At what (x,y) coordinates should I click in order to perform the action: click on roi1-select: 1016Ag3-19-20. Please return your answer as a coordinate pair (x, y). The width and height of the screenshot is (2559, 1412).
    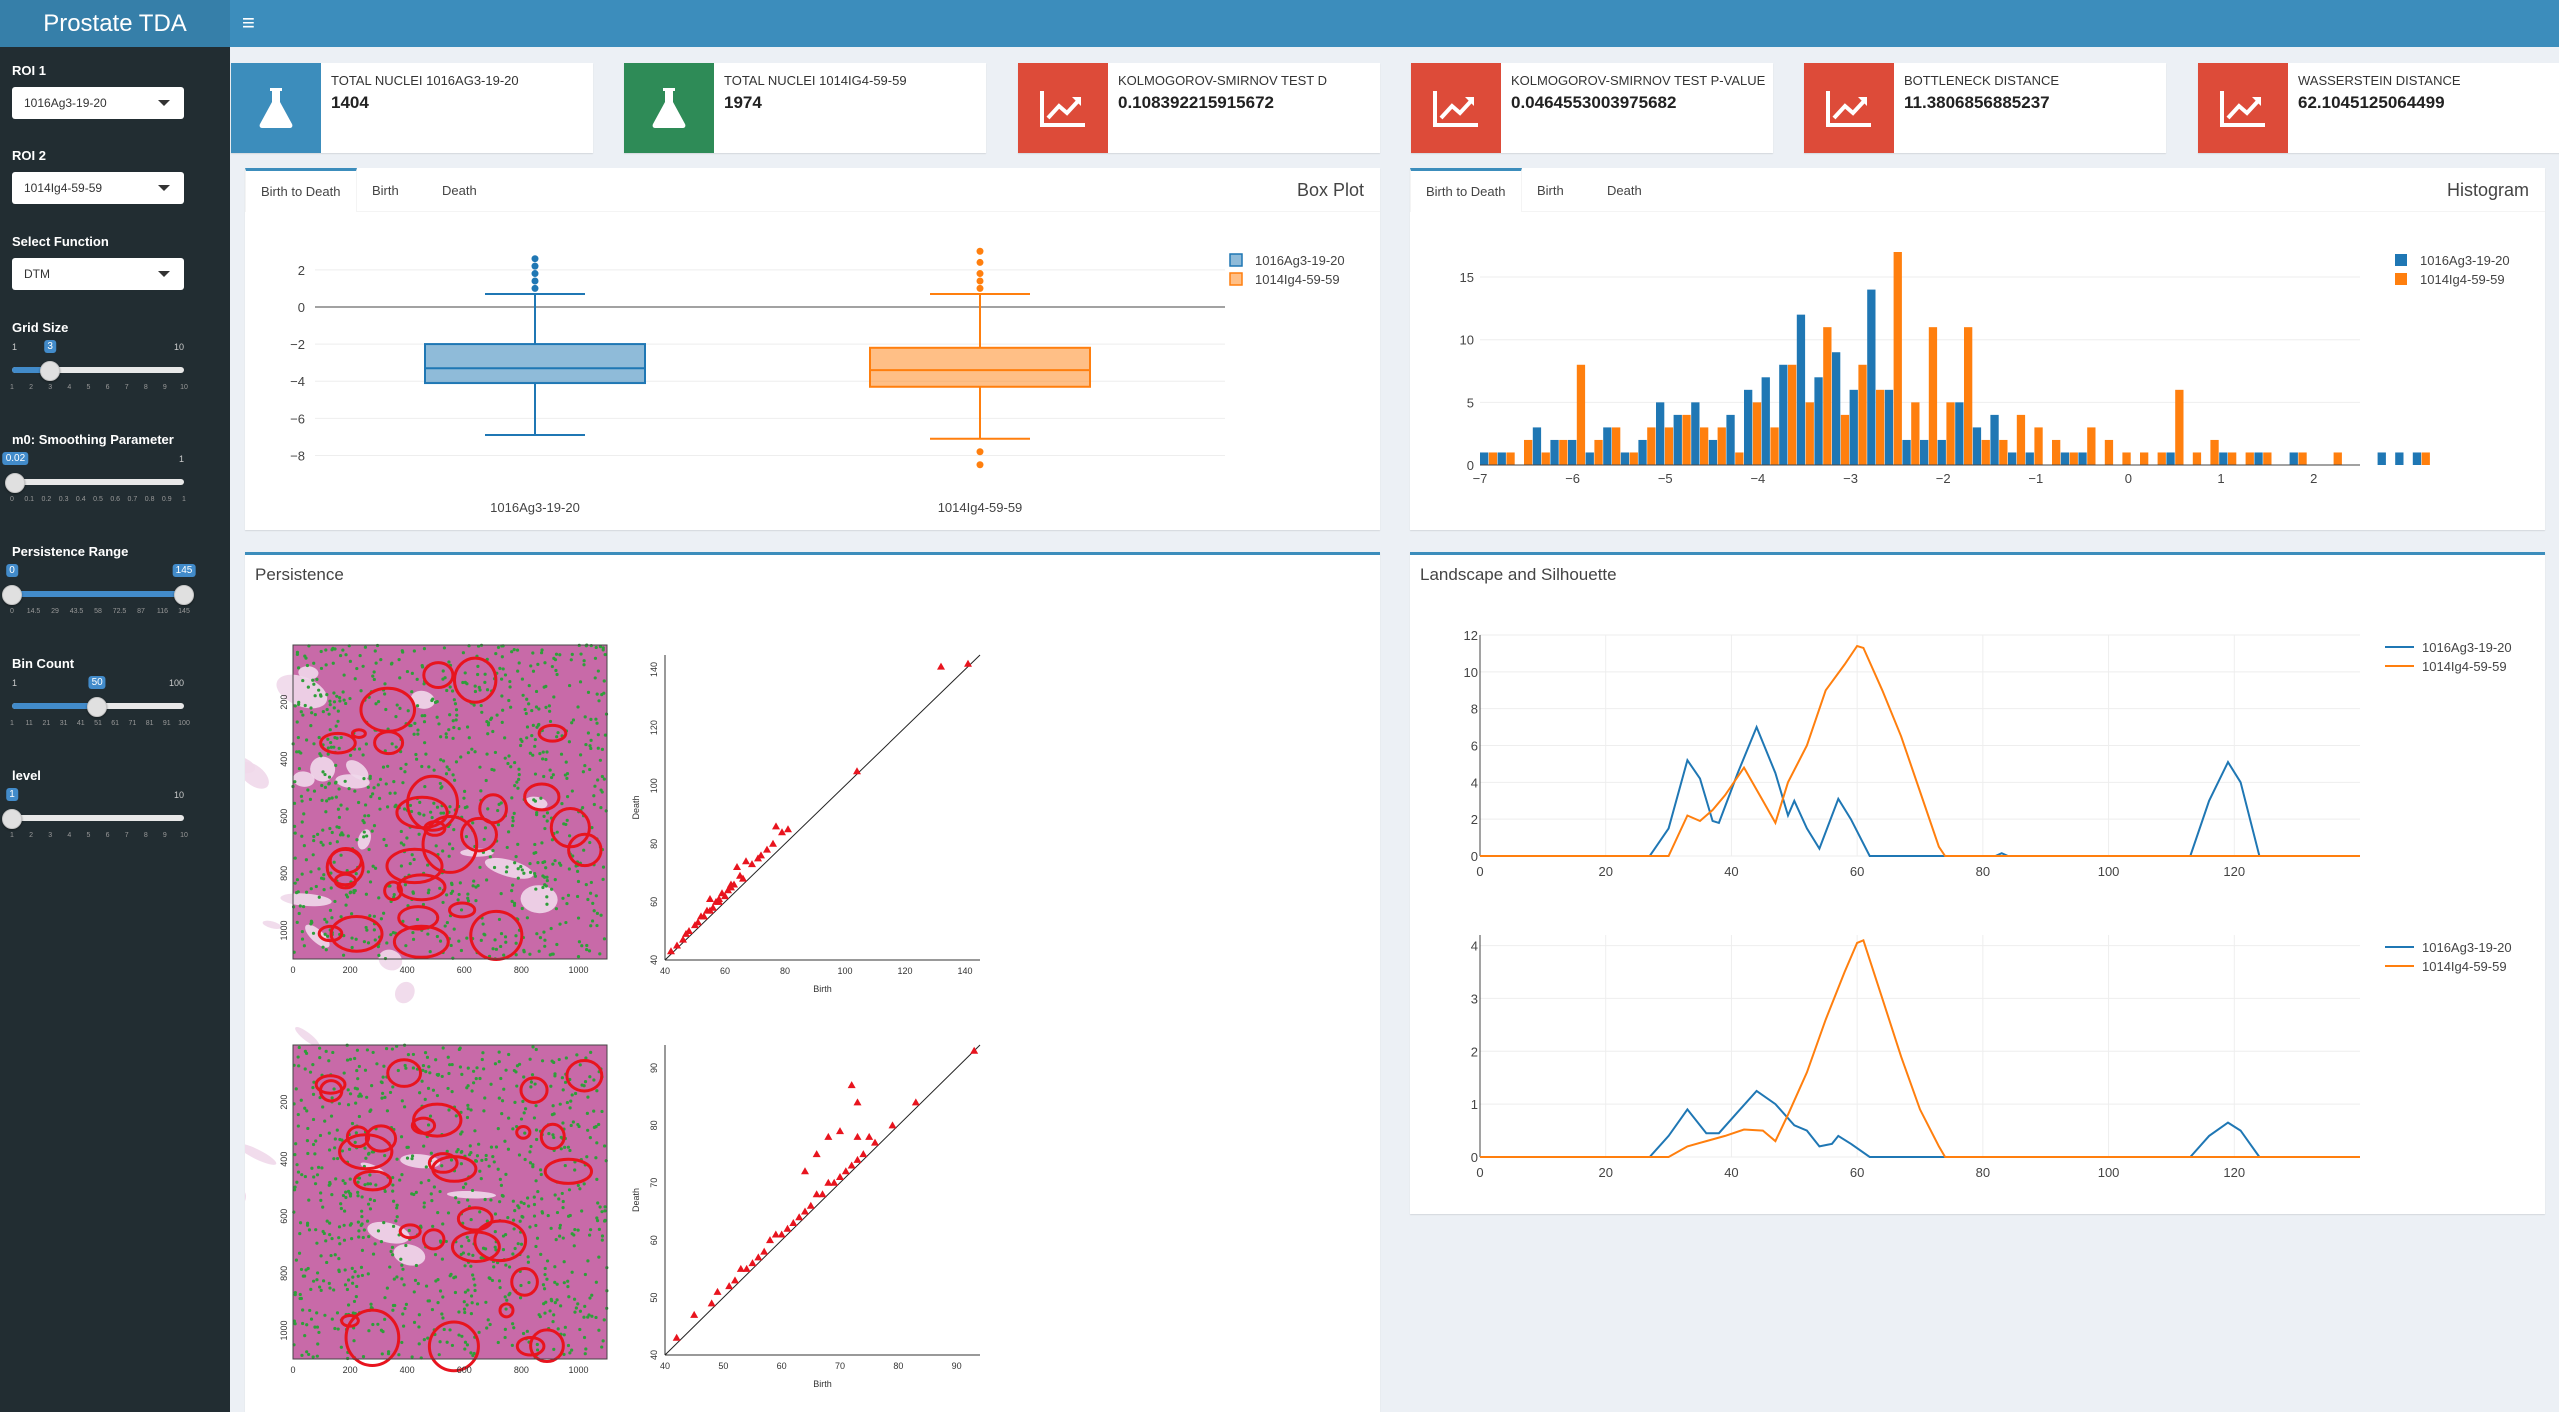
    Looking at the image, I should click on (98, 103).